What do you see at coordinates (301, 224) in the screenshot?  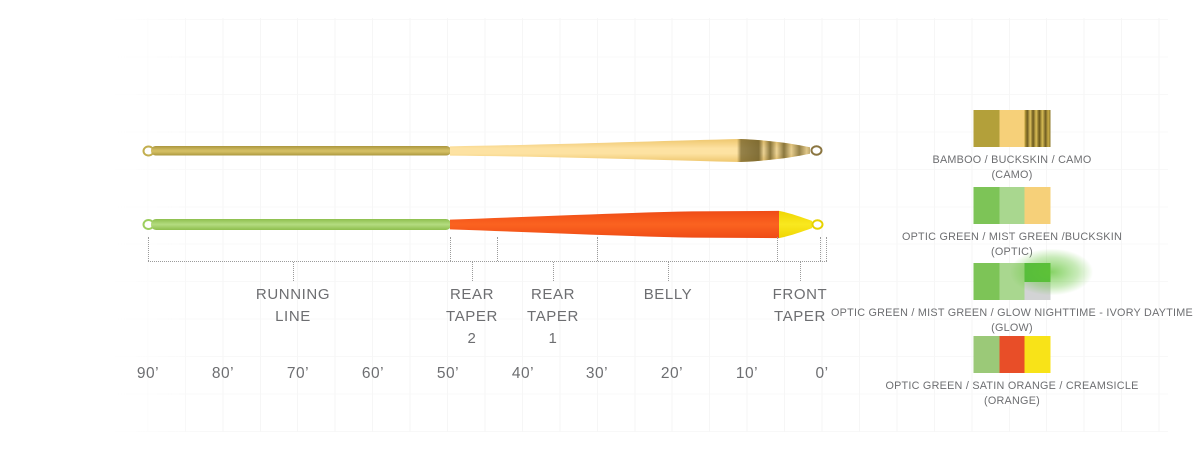 I see `orange-line-running-line` at bounding box center [301, 224].